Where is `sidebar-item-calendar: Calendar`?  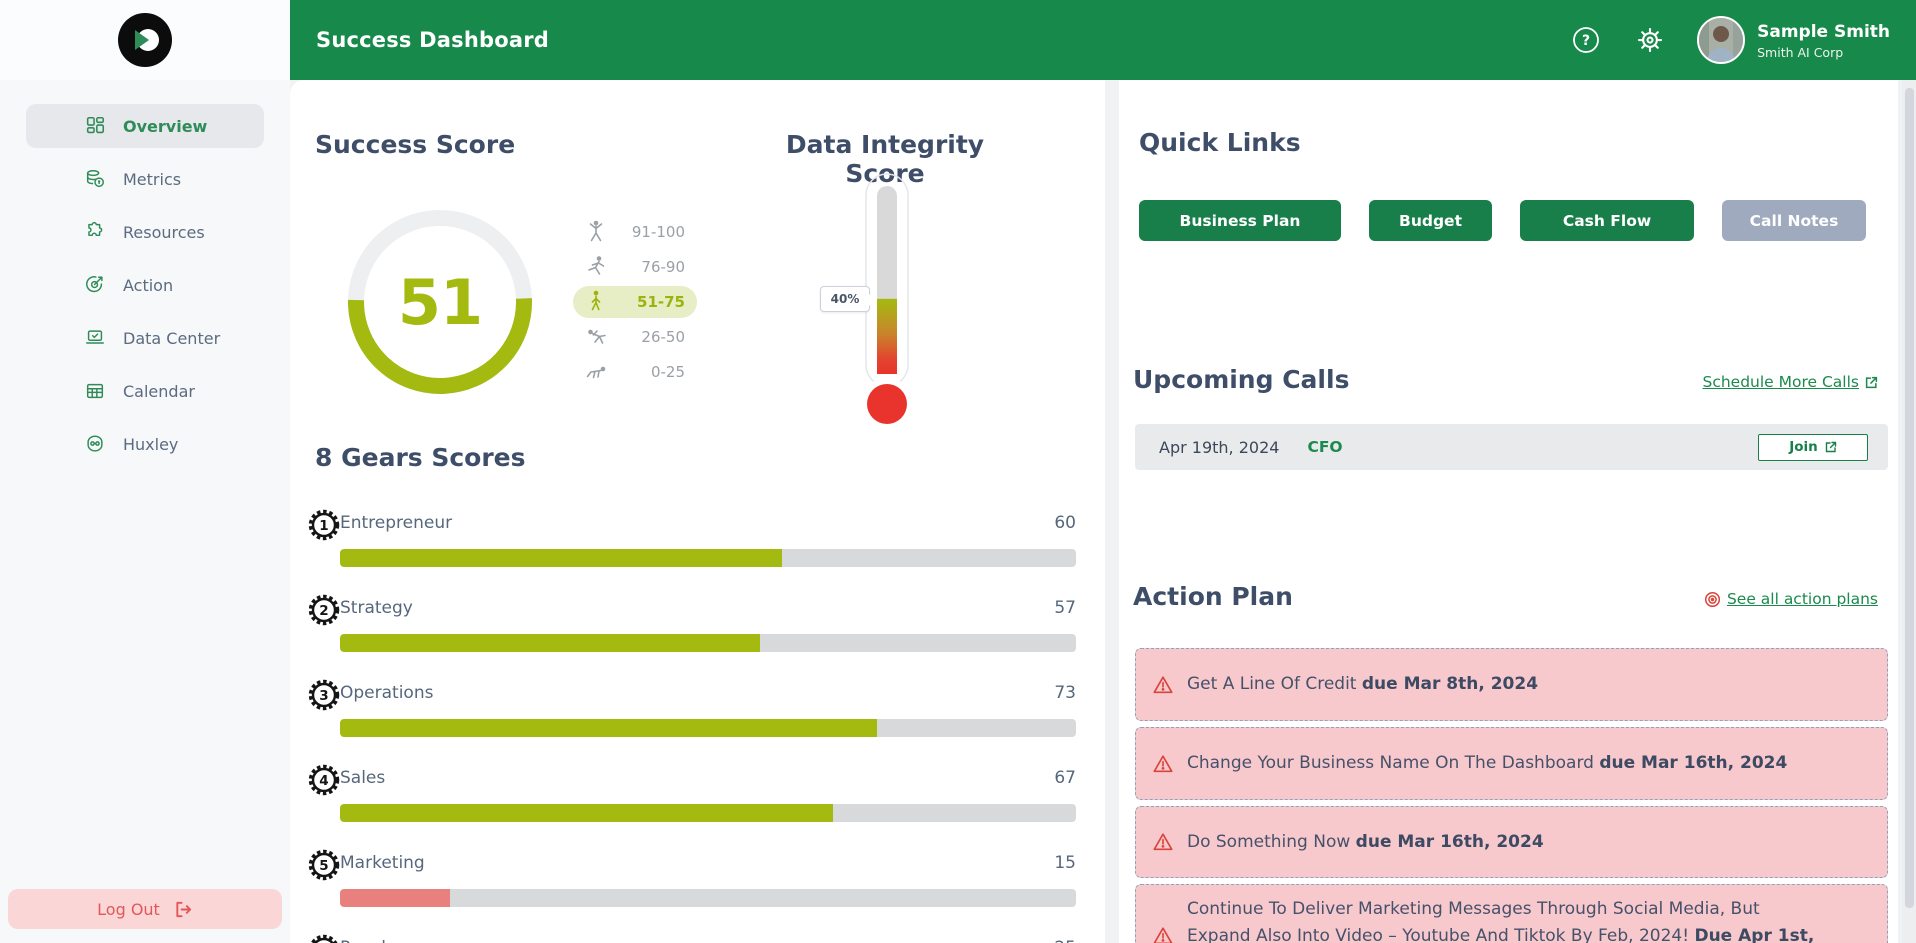
sidebar-item-calendar: Calendar is located at coordinates (145, 391).